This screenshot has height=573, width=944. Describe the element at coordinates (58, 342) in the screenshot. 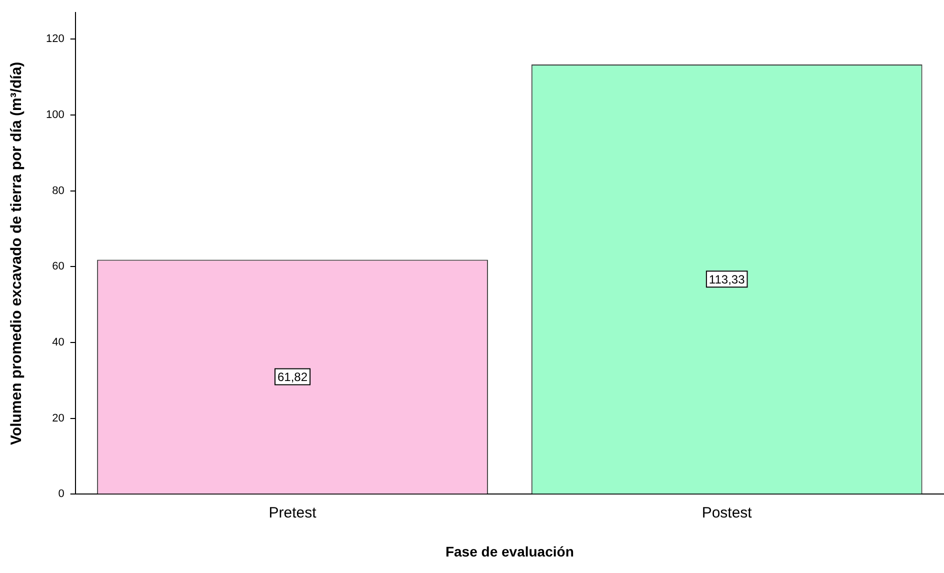

I see `y-tick-label: 40` at that location.